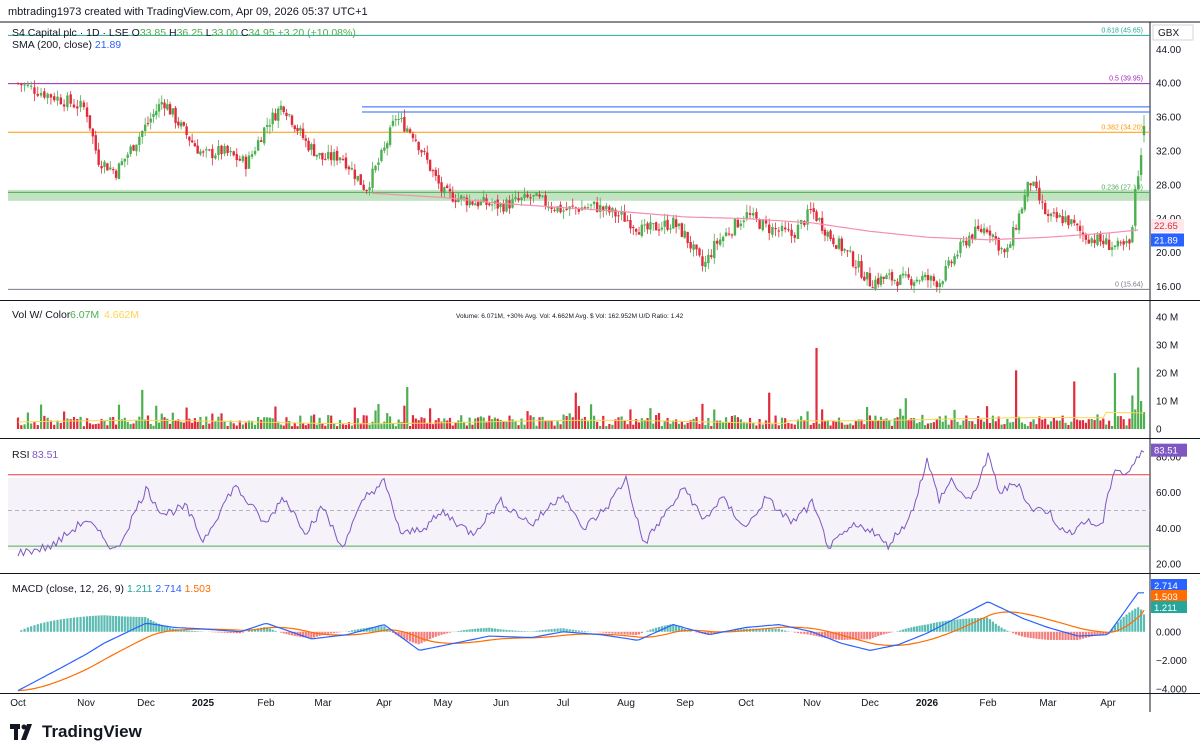 The width and height of the screenshot is (1200, 754). I want to click on x-axis-label: May, so click(443, 703).